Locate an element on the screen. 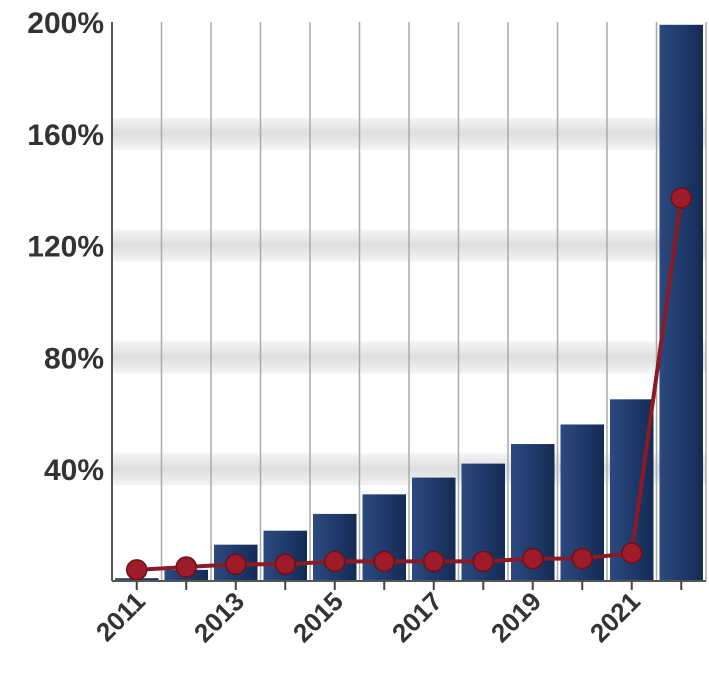 The width and height of the screenshot is (709, 684). y-tick-label: 200% is located at coordinates (65, 23).